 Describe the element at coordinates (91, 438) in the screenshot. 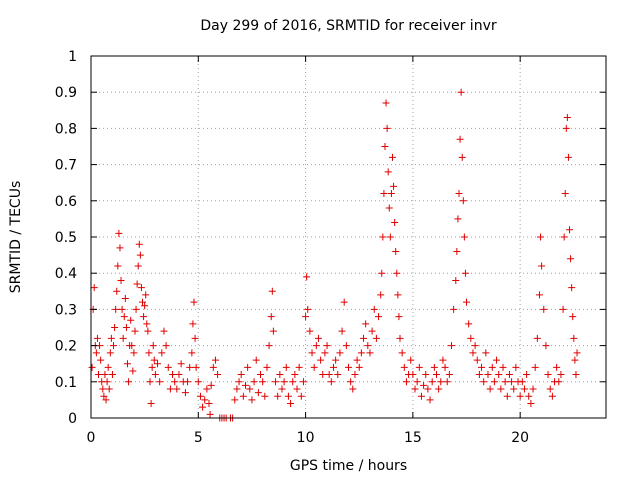

I see `x-tick-label: 0` at that location.